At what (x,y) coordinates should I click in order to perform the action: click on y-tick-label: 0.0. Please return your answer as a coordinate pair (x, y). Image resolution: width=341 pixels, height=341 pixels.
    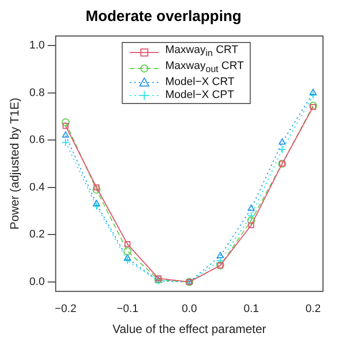
    Looking at the image, I should click on (37, 282).